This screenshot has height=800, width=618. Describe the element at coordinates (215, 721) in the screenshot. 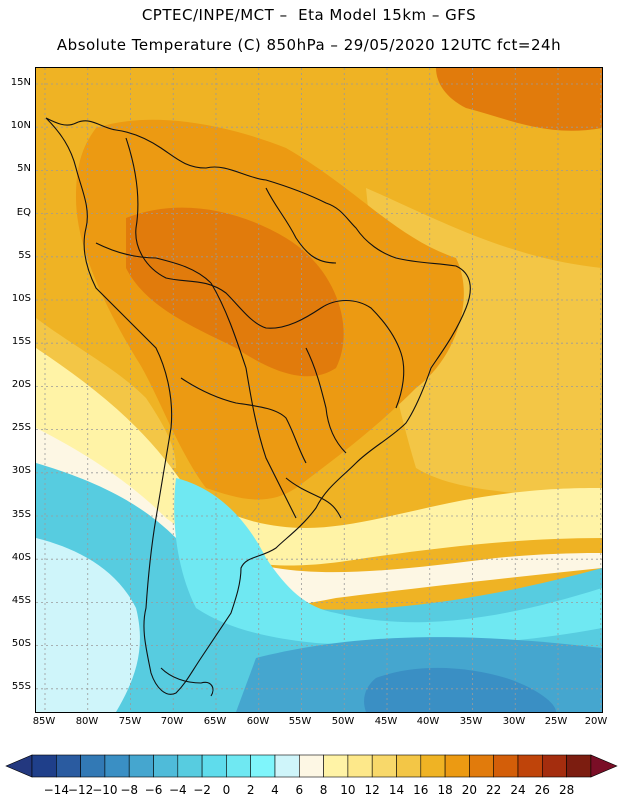

I see `lon-label: 65W` at that location.